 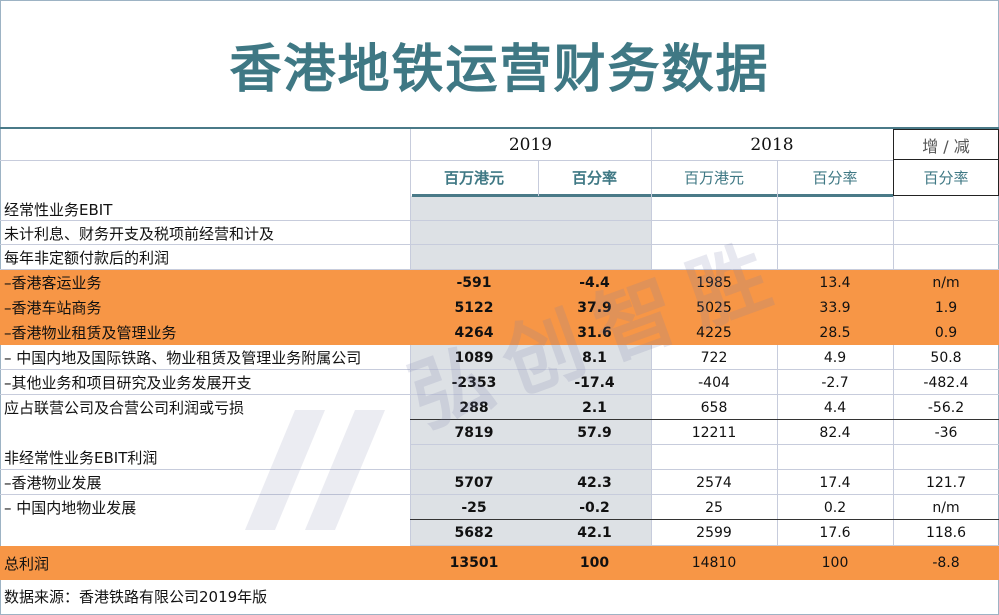 I want to click on value-2019-hkd: 7819, so click(x=474, y=432).